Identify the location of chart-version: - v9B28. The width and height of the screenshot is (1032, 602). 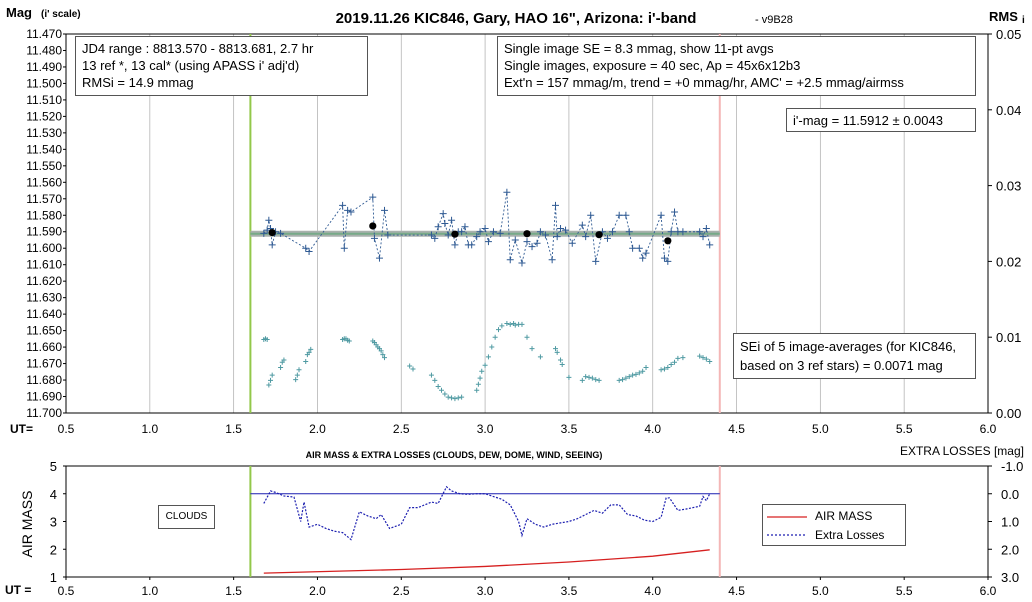
(774, 20).